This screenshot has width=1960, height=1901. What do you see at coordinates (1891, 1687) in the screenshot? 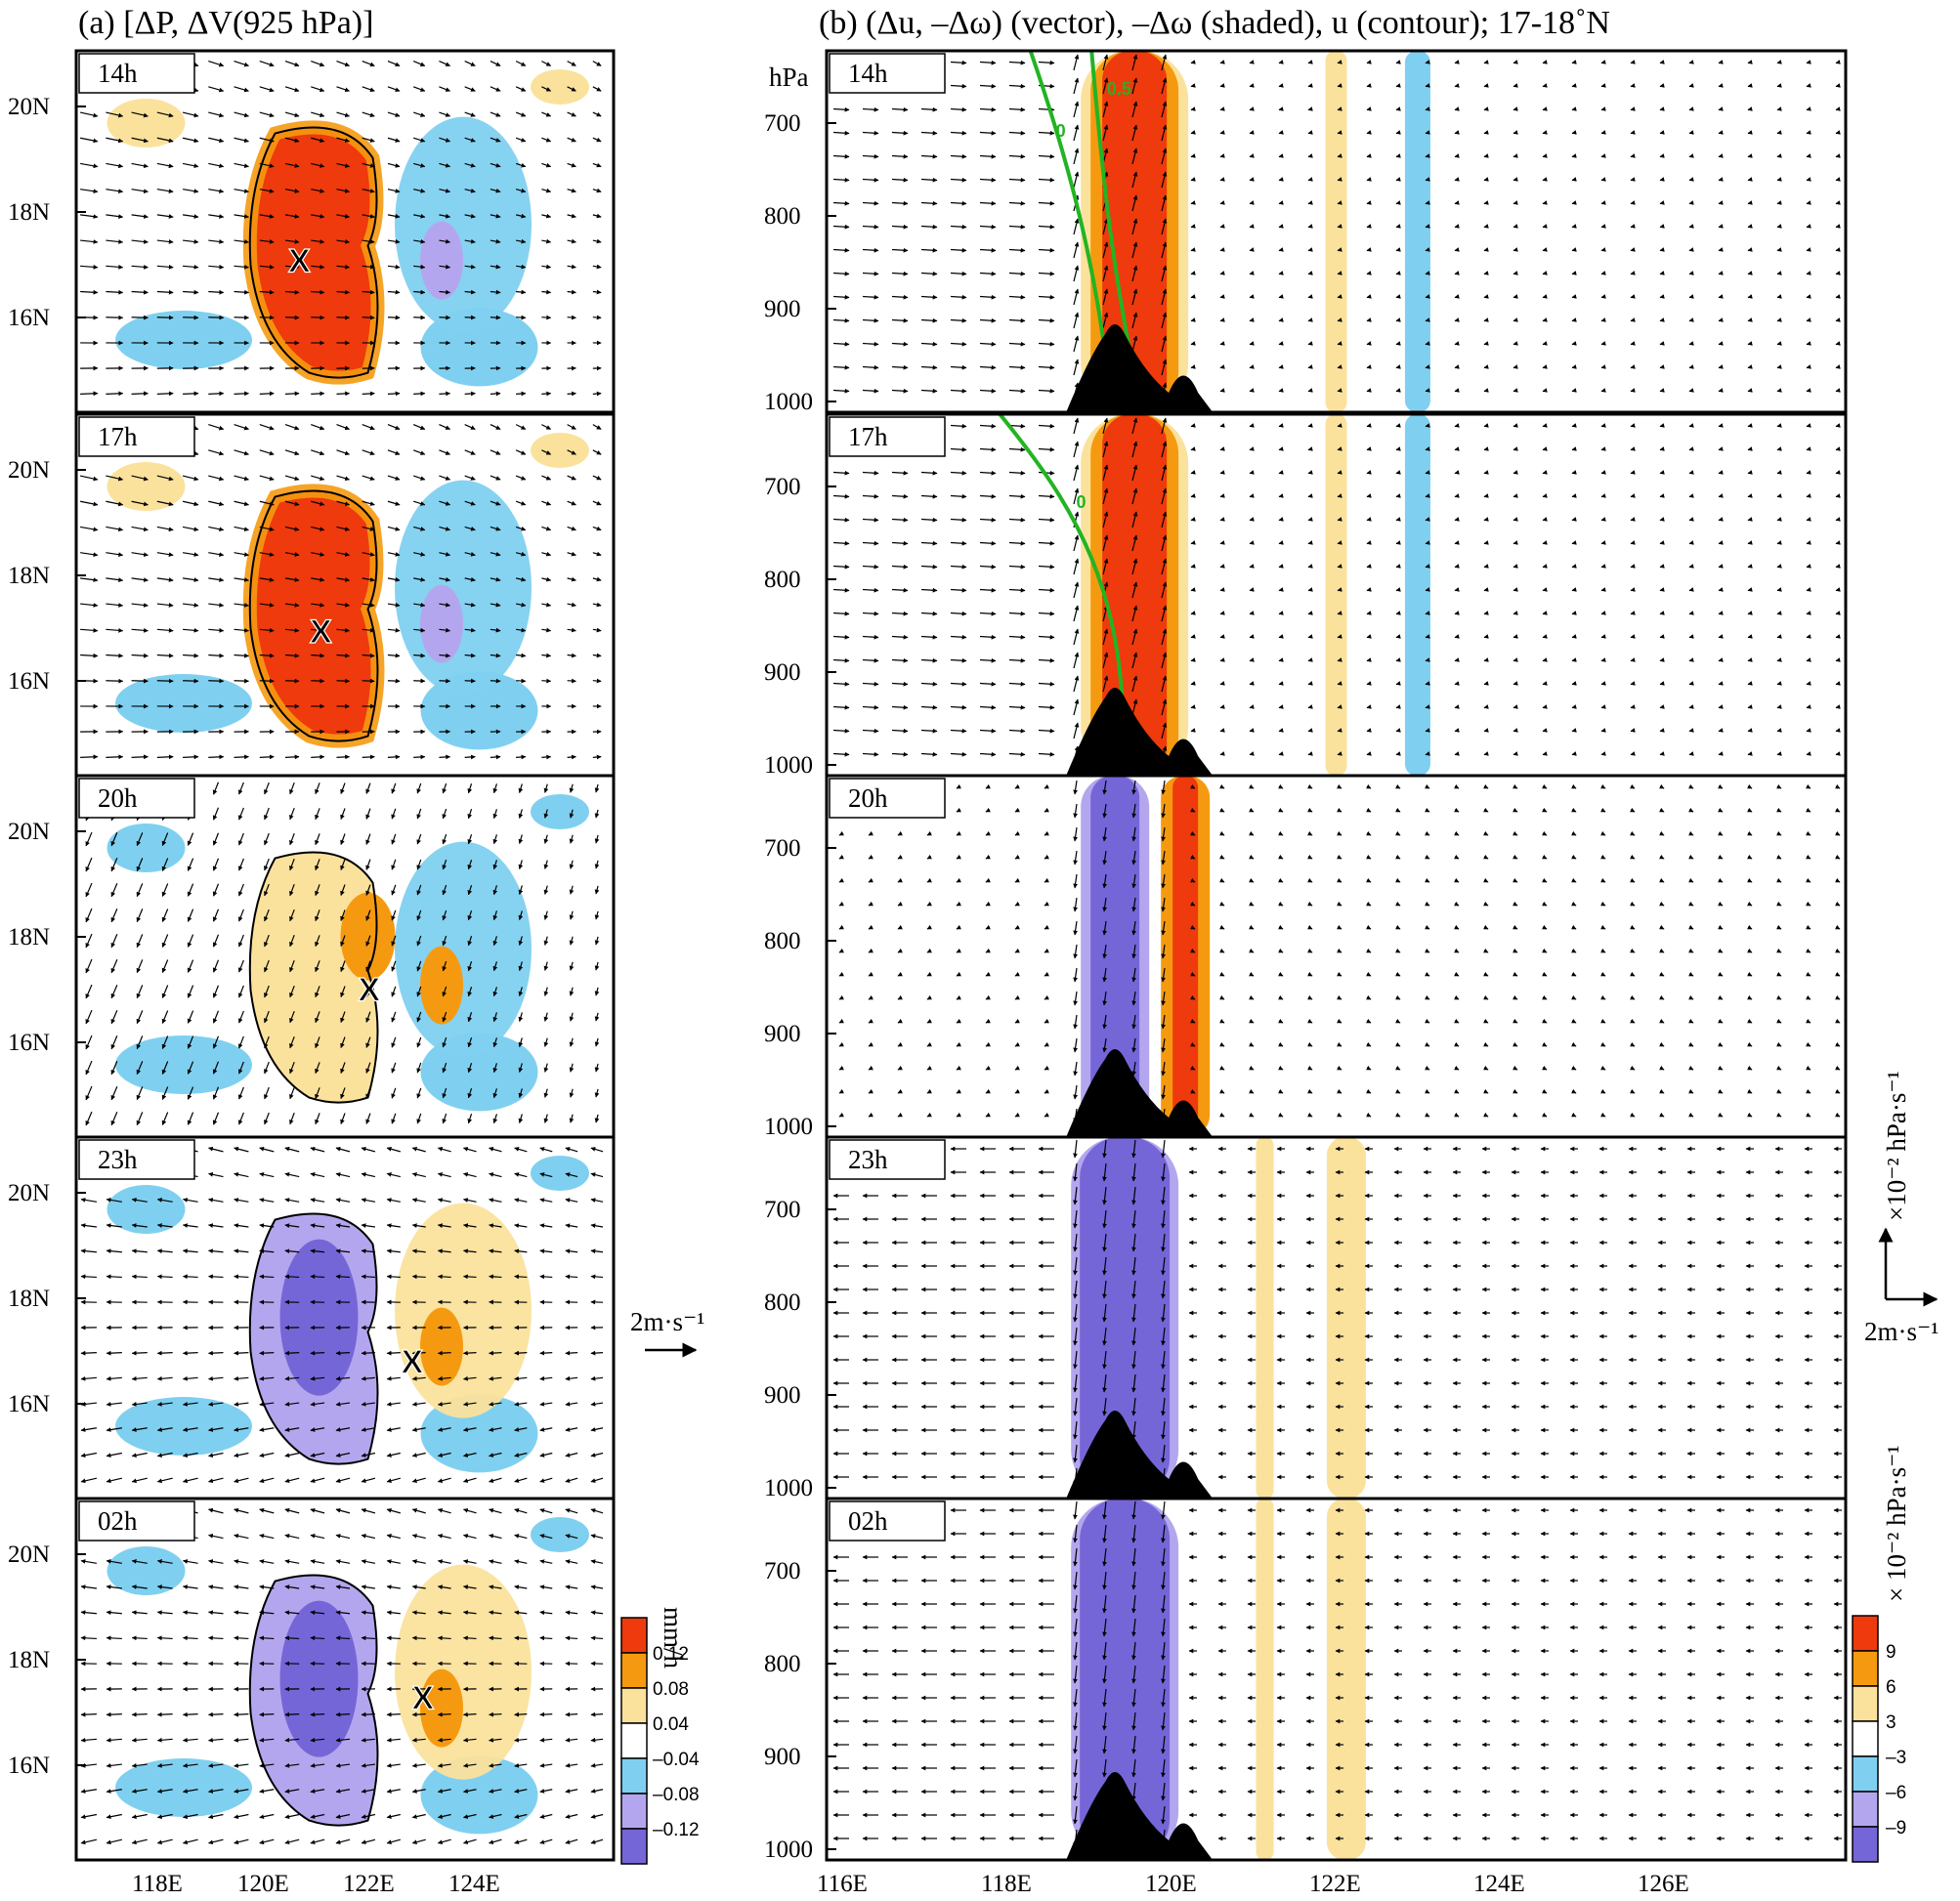
I see `colorbar-label: 6` at bounding box center [1891, 1687].